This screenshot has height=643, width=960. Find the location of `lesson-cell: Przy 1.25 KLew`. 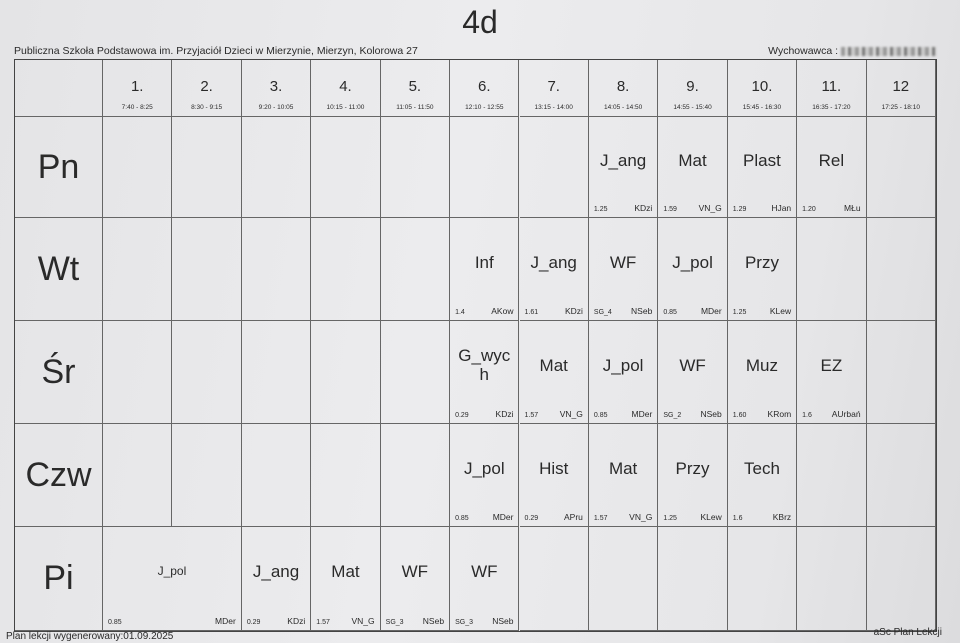

lesson-cell: Przy 1.25 KLew is located at coordinates (693, 475).